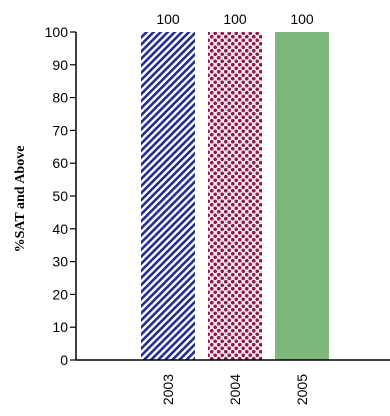 Image resolution: width=390 pixels, height=416 pixels. What do you see at coordinates (302, 196) in the screenshot?
I see `bar-2005` at bounding box center [302, 196].